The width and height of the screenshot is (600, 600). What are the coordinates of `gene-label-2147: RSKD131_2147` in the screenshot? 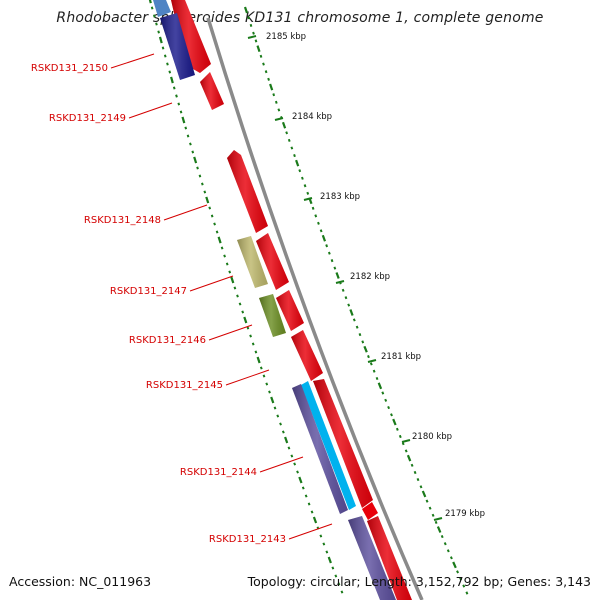 It's located at (148, 291).